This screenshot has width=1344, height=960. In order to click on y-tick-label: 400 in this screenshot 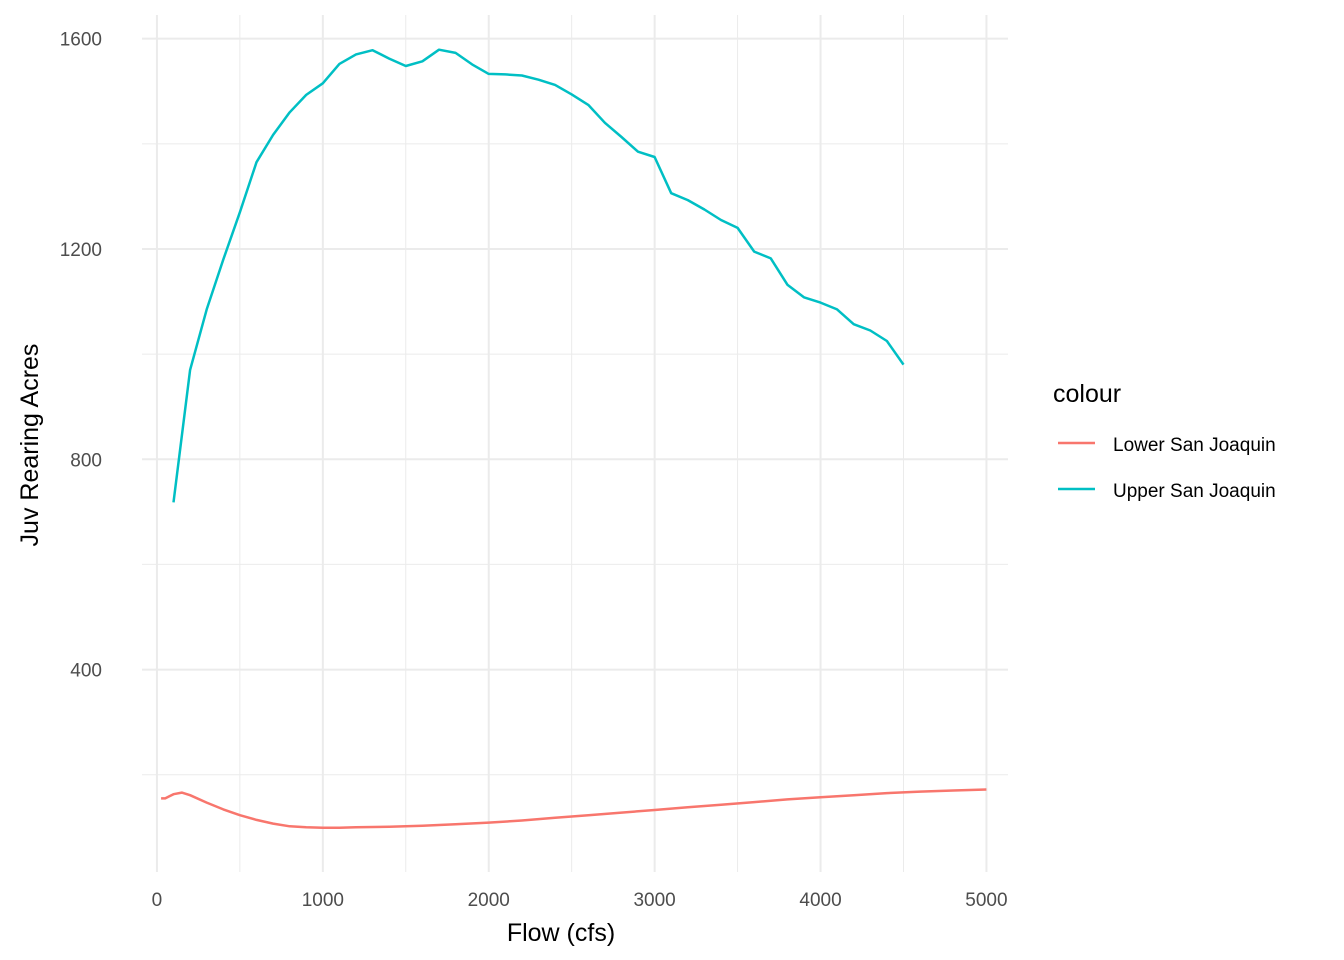, I will do `click(86, 671)`.